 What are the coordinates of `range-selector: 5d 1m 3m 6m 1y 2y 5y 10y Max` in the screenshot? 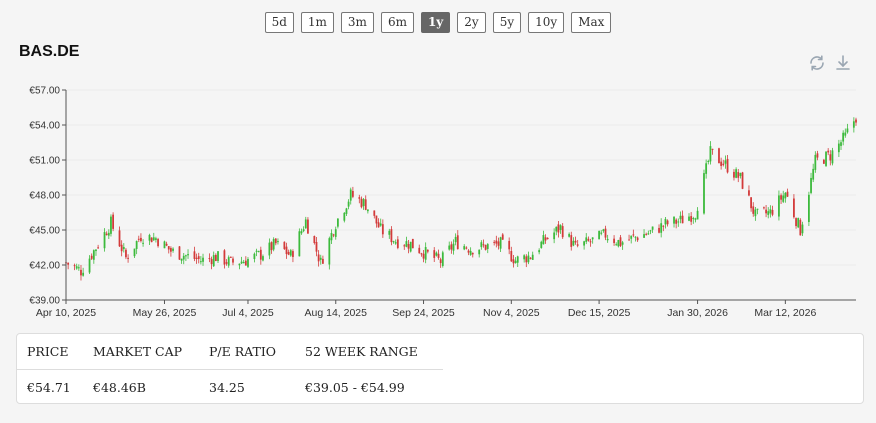 It's located at (438, 22).